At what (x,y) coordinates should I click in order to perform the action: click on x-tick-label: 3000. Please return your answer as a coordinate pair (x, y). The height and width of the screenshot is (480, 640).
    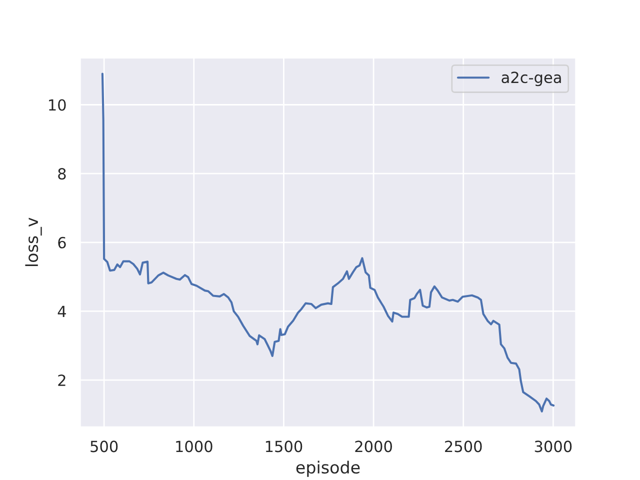
    Looking at the image, I should click on (553, 446).